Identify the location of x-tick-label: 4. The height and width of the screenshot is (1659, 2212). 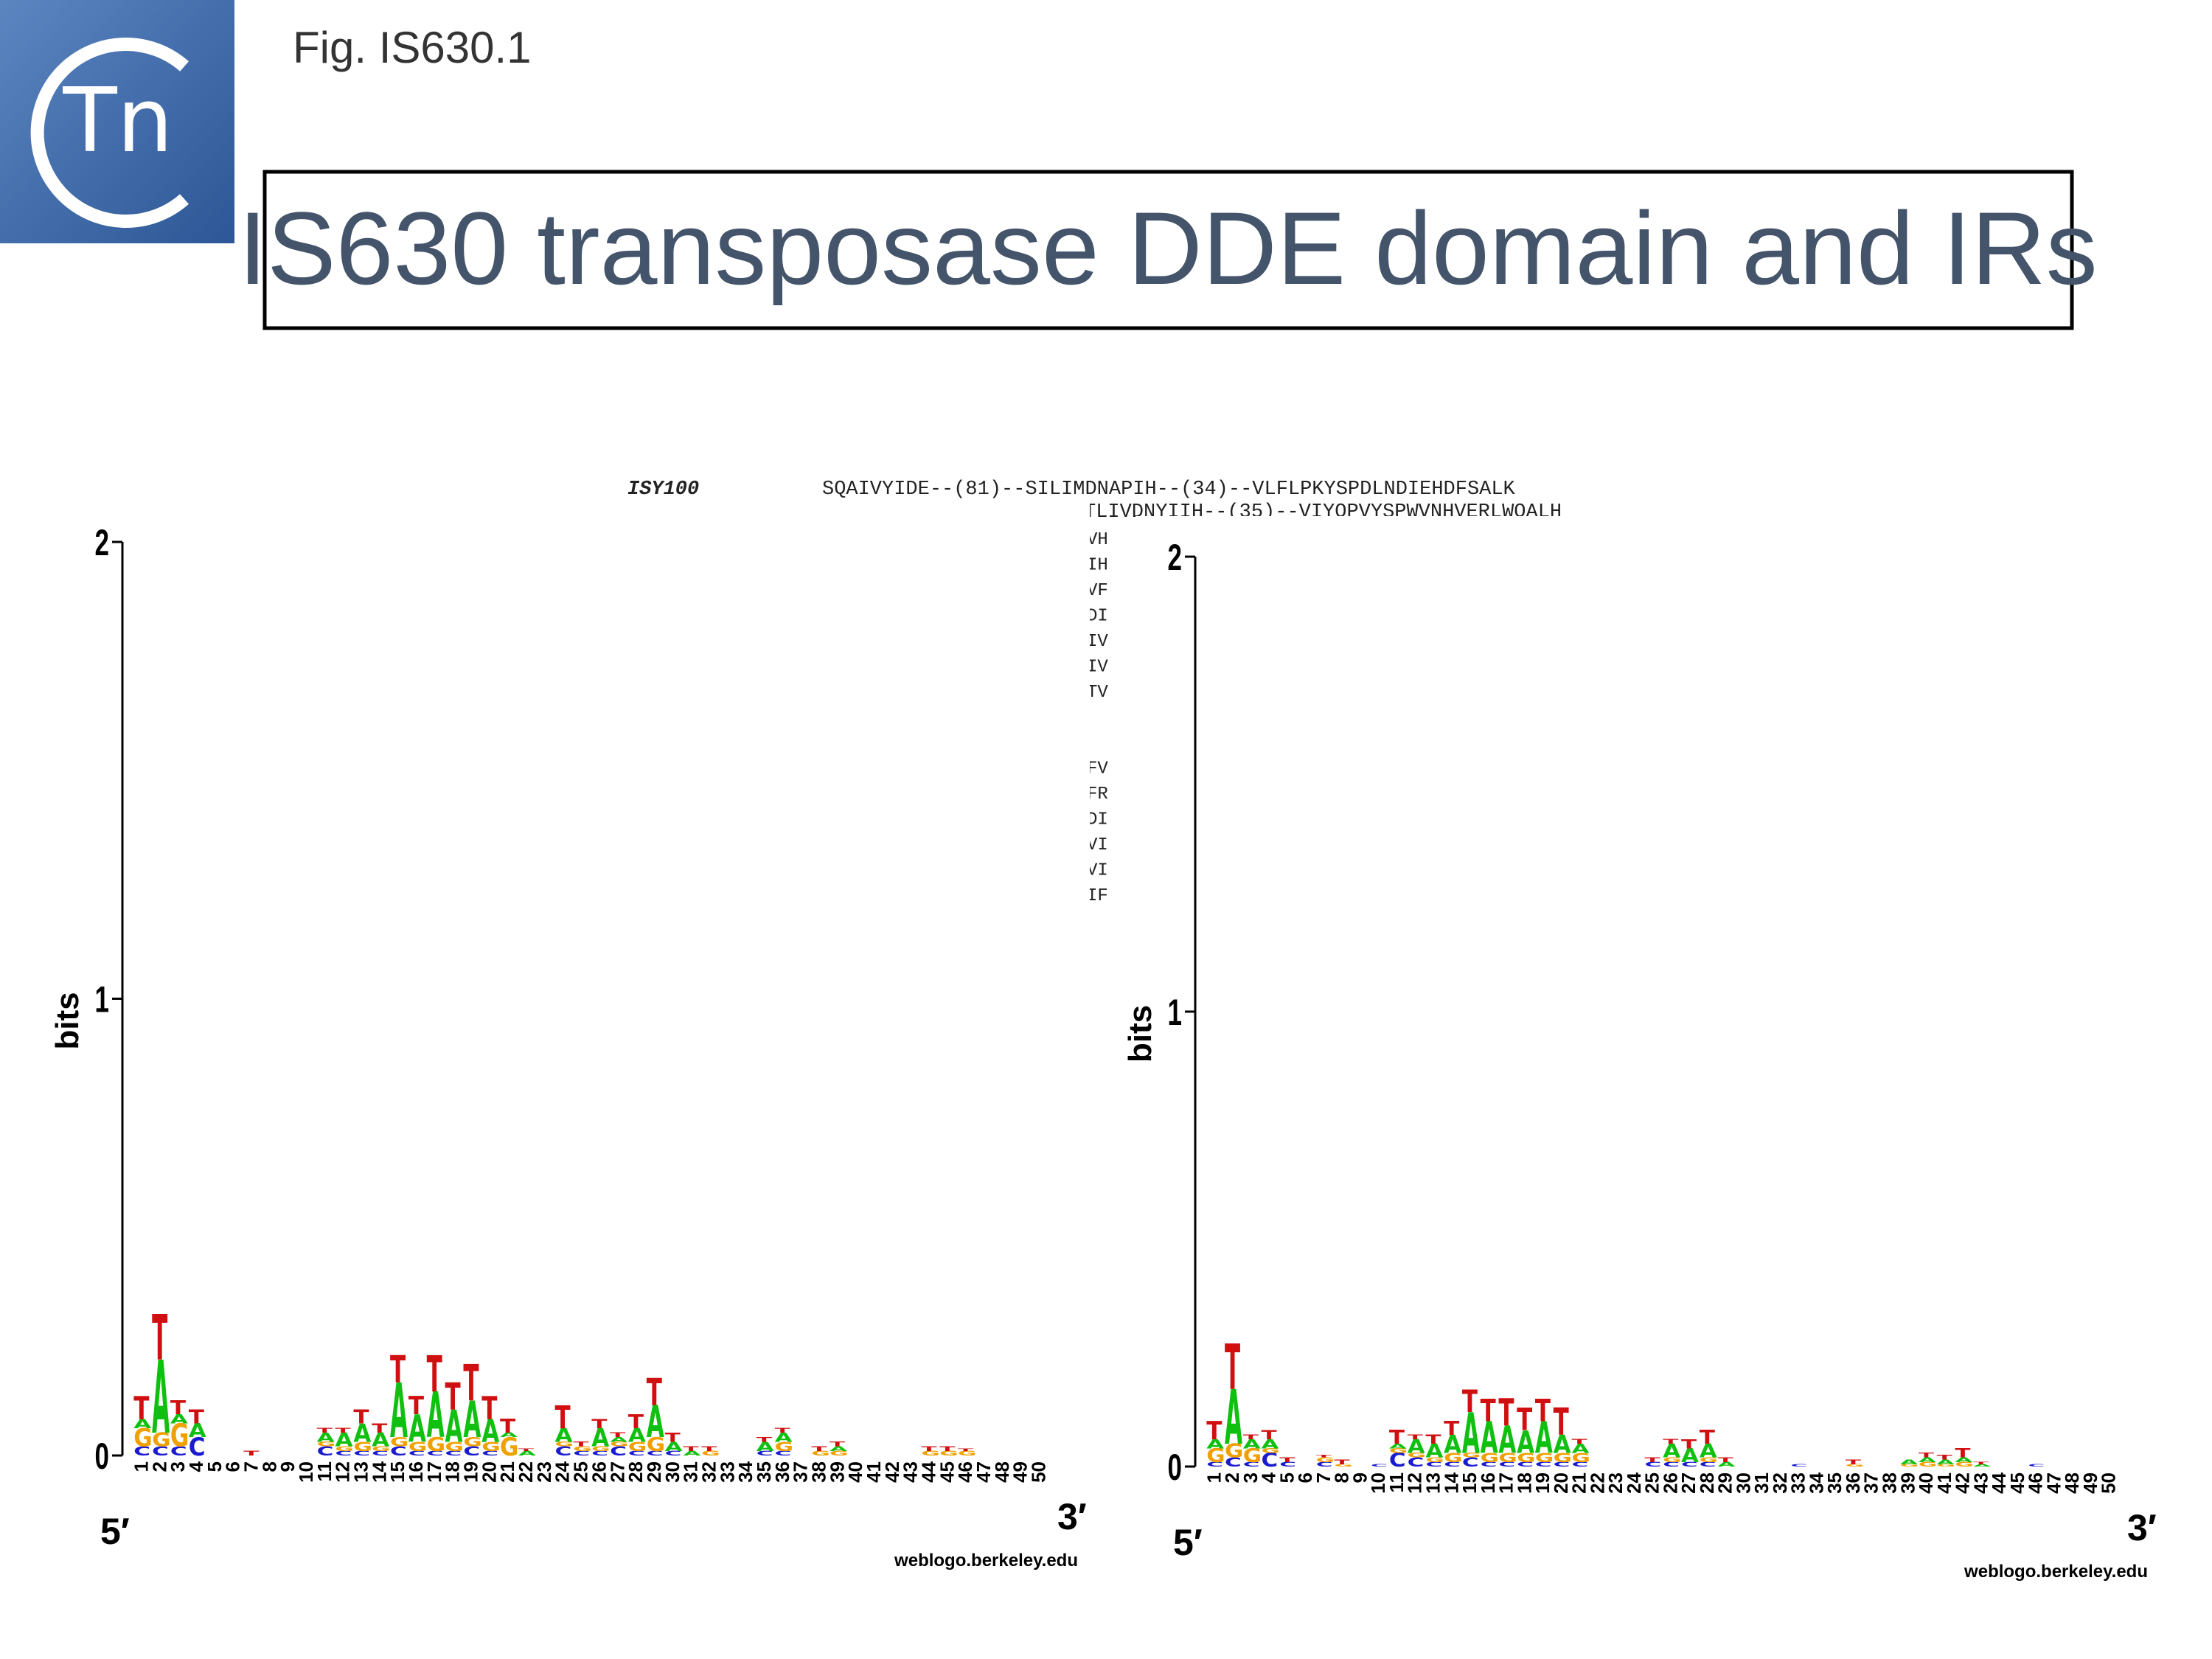
(196, 1466).